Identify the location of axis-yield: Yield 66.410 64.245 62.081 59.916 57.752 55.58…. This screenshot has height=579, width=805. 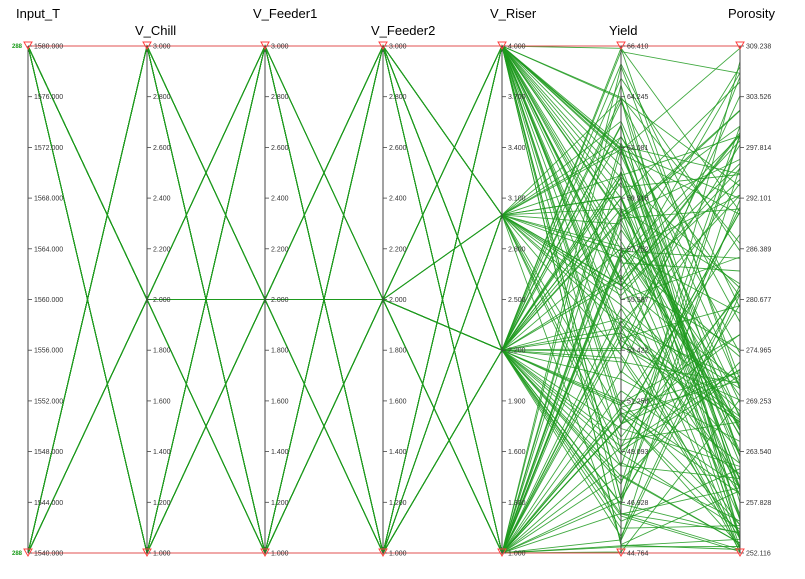
(629, 290).